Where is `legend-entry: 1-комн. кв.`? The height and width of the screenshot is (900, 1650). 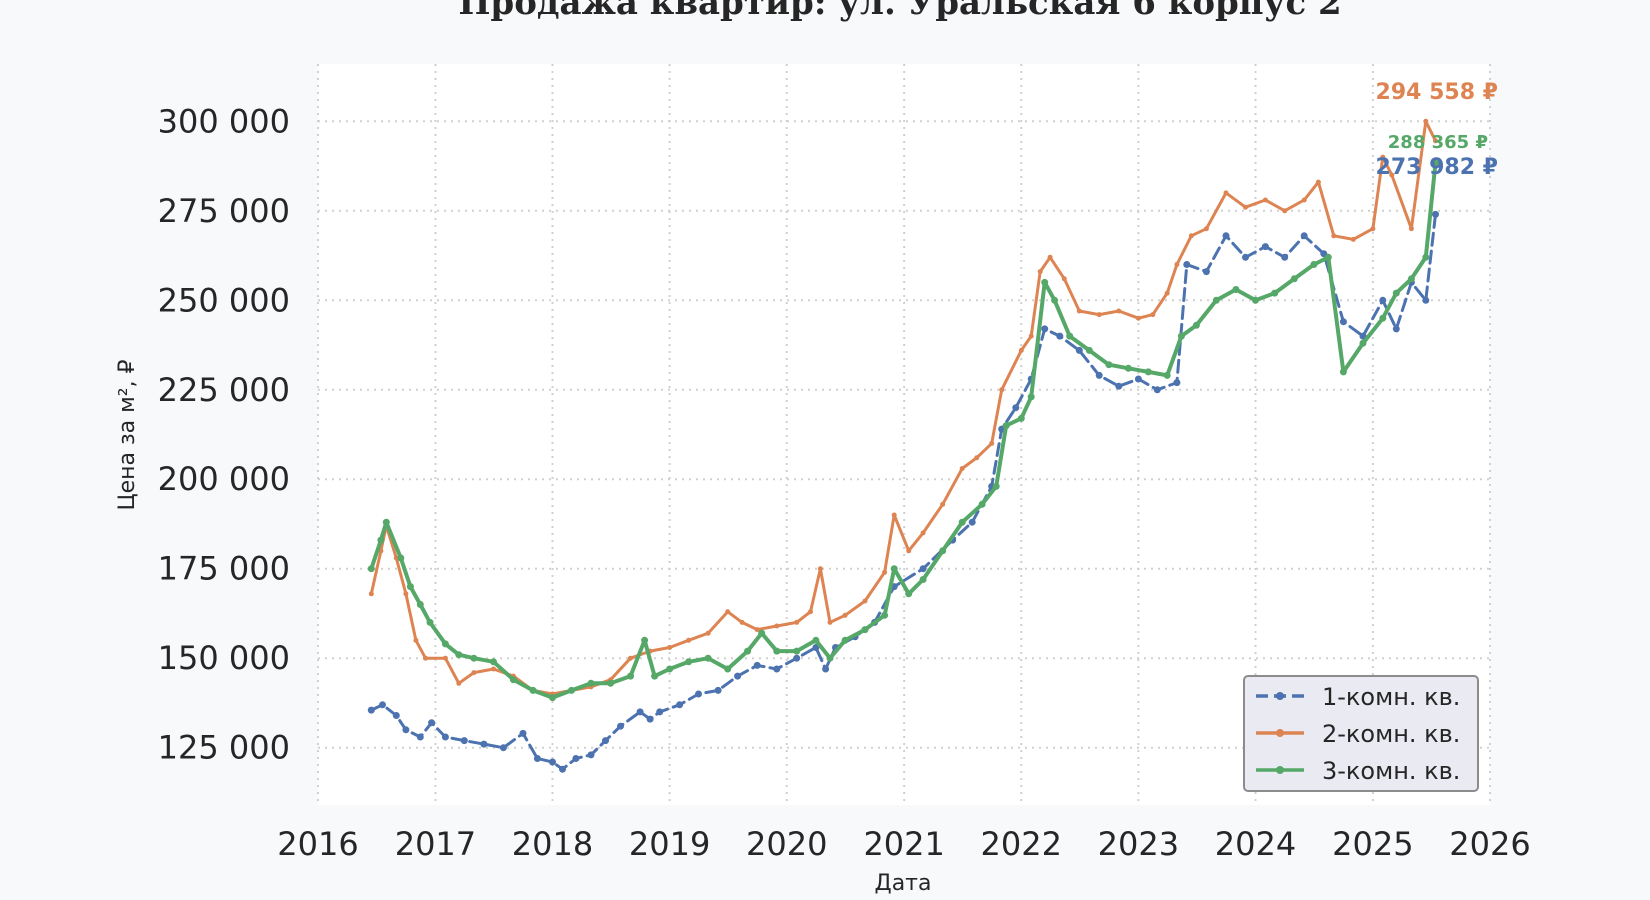
legend-entry: 1-комн. кв. is located at coordinates (1391, 697).